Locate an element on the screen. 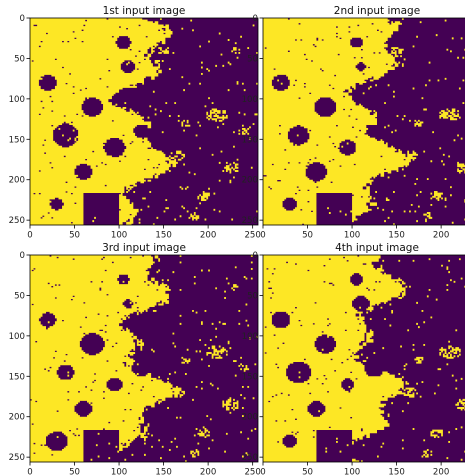 This screenshot has width=465, height=476. panel-title: 3rd input image is located at coordinates (144, 248).